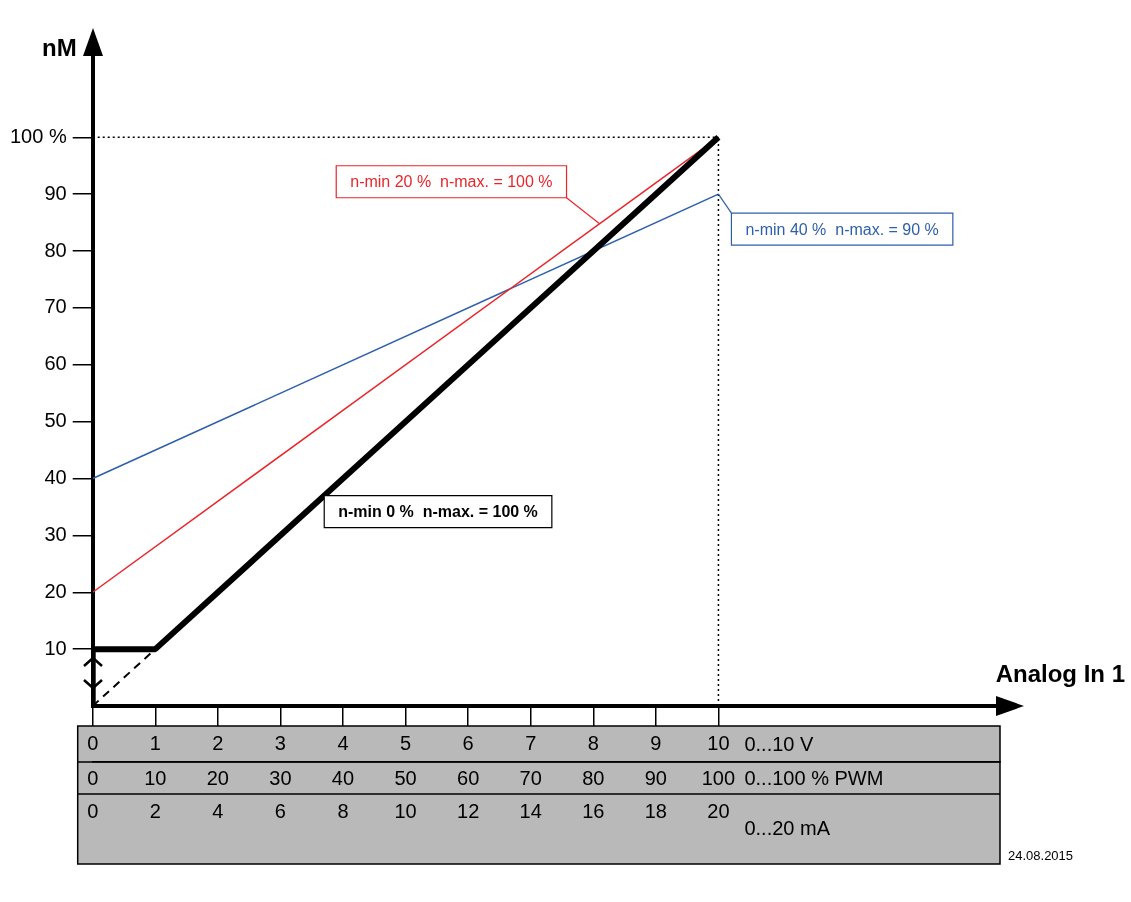 The height and width of the screenshot is (902, 1131). I want to click on y-tick-label: 20, so click(55, 590).